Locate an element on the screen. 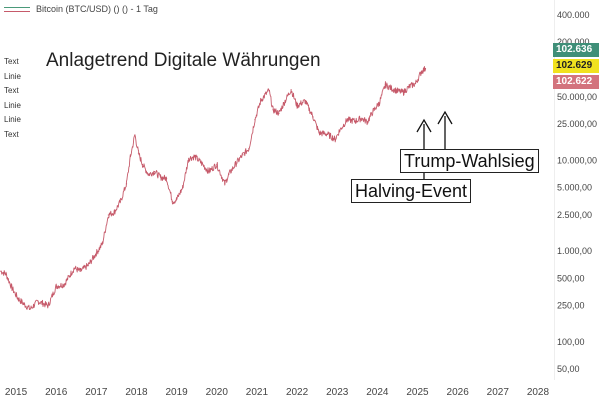 The width and height of the screenshot is (599, 400). x-tick-label: 2027 is located at coordinates (498, 392).